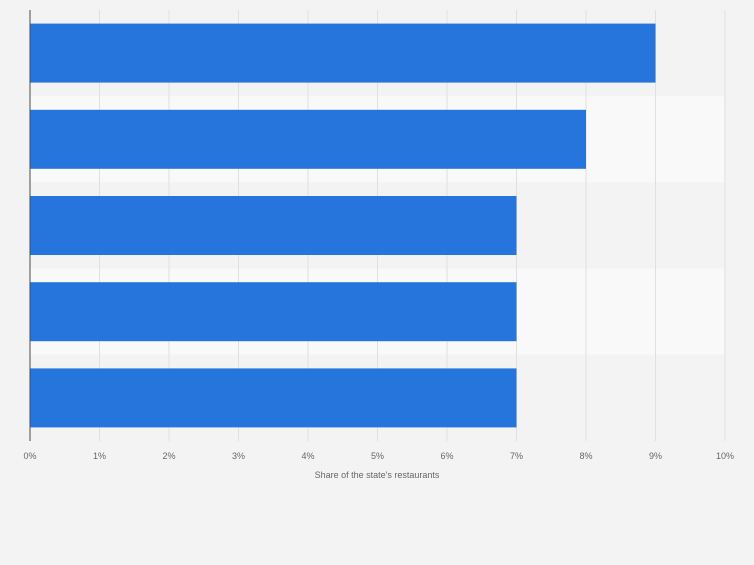 Image resolution: width=754 pixels, height=565 pixels. What do you see at coordinates (377, 475) in the screenshot?
I see `x-axis-label: Share of the state's restaurants` at bounding box center [377, 475].